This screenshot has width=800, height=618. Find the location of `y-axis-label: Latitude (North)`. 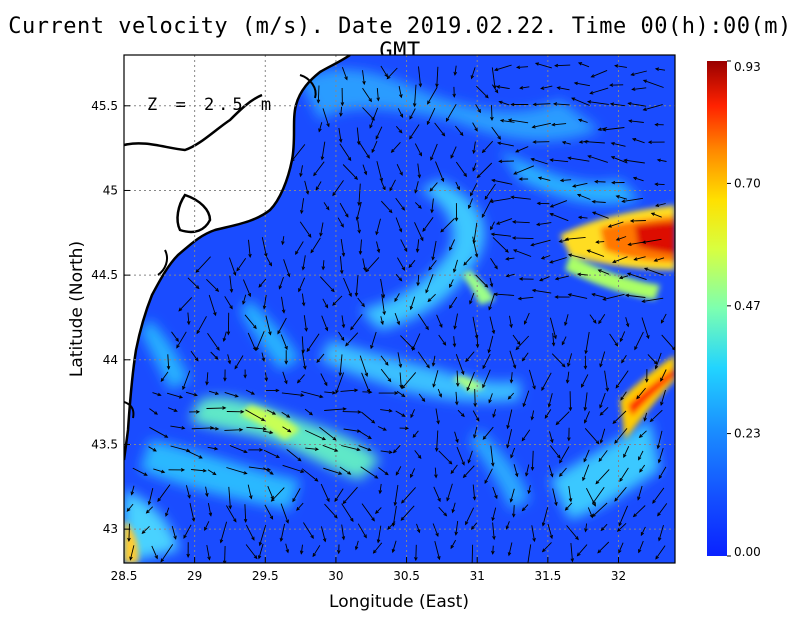

y-axis-label: Latitude (North) is located at coordinates (77, 309).